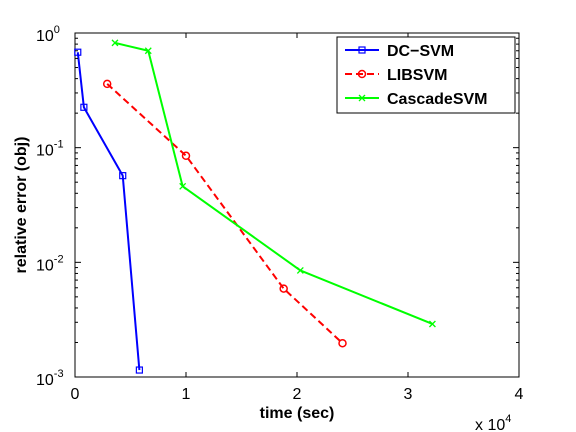  What do you see at coordinates (297, 413) in the screenshot?
I see `x-axis-title: time (sec)` at bounding box center [297, 413].